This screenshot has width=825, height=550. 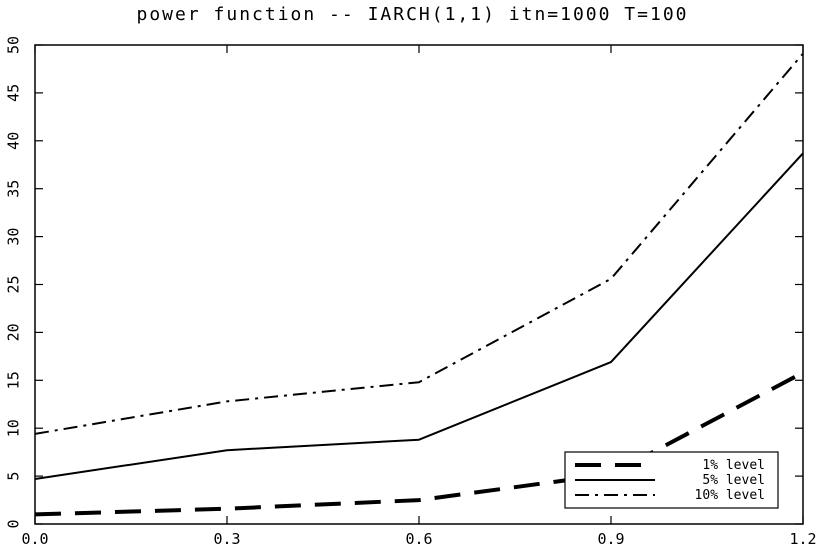 I want to click on x-tick-label: 0.9, so click(x=610, y=539).